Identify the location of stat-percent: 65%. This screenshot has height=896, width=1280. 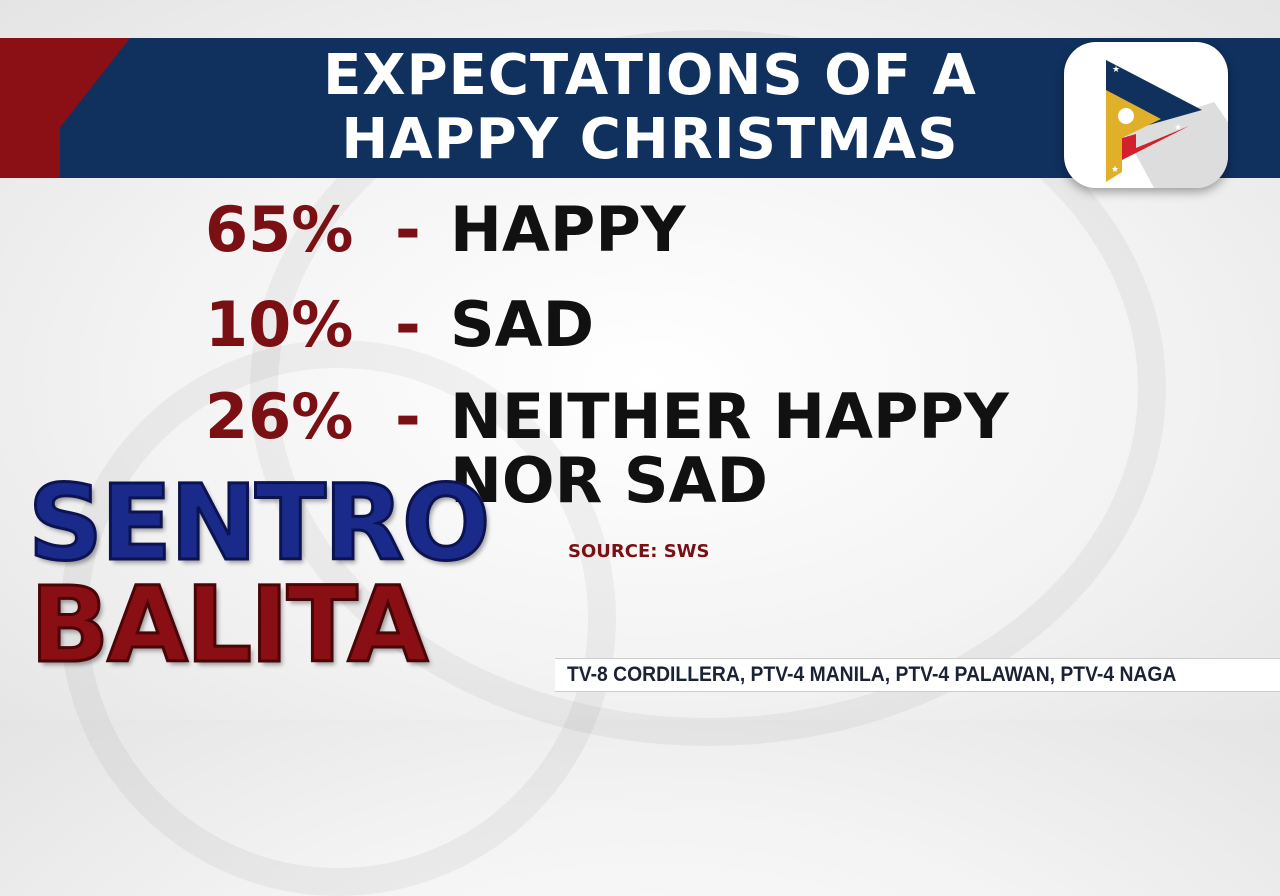
(279, 229).